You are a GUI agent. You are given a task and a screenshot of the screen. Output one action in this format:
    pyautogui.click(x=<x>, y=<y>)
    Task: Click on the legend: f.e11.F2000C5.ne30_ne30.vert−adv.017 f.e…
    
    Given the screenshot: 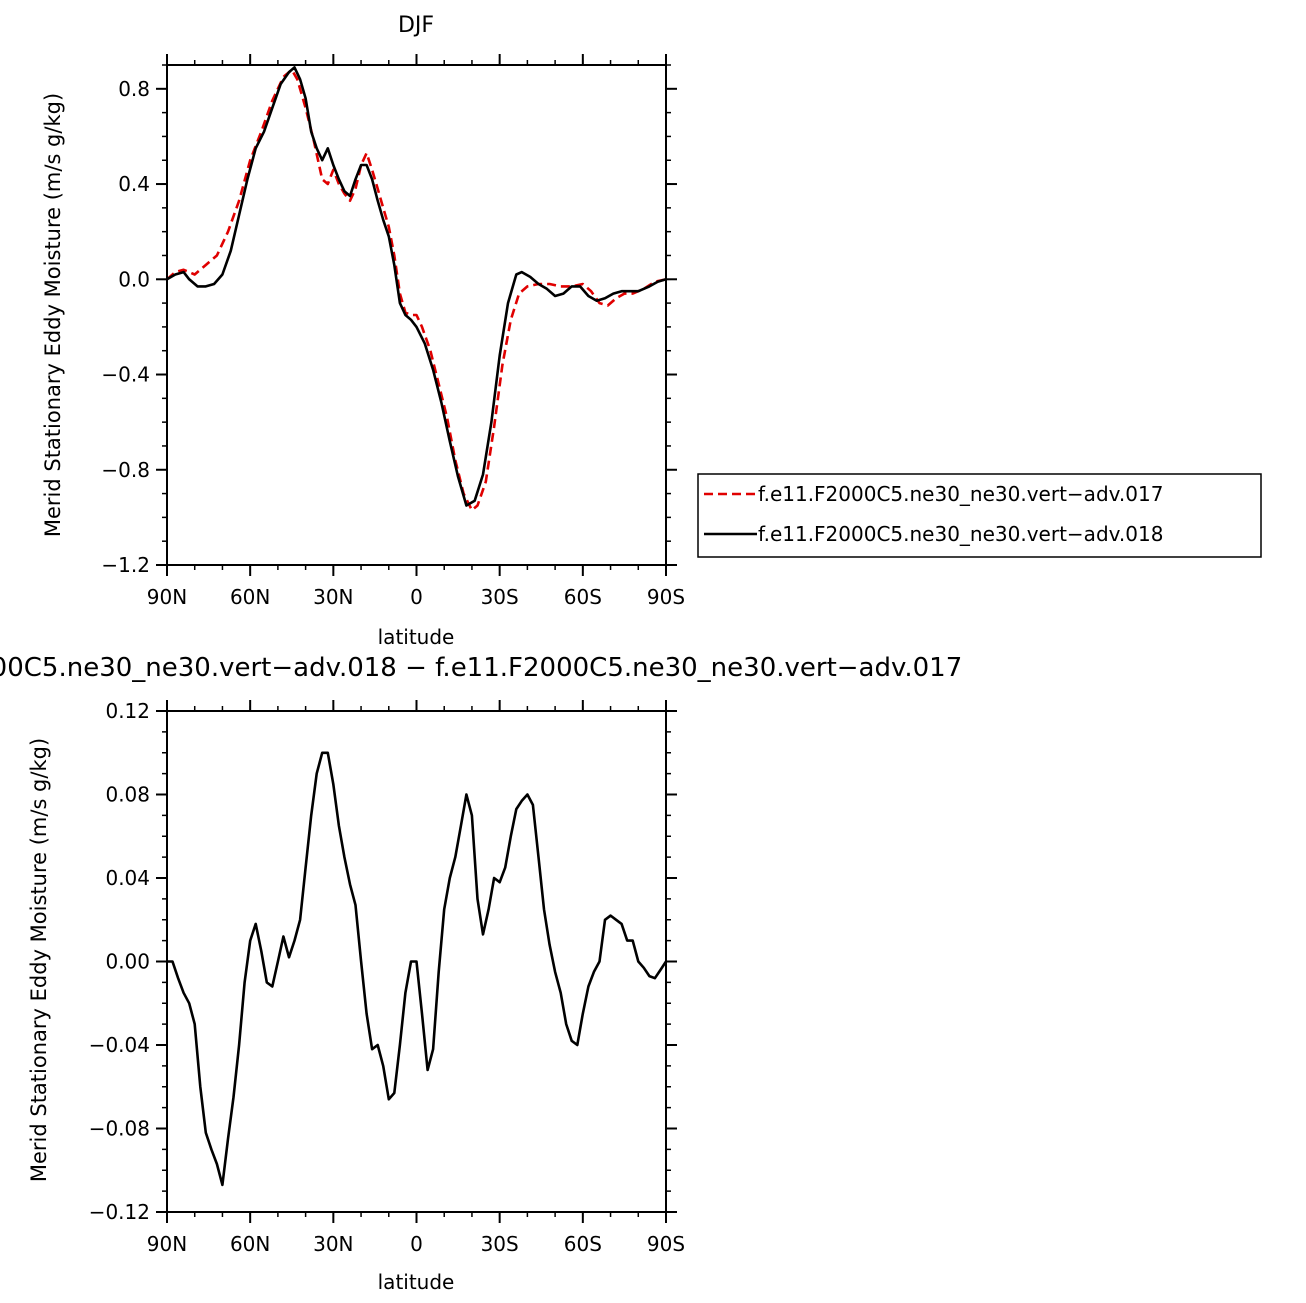 What is the action you would take?
    pyautogui.click(x=979, y=515)
    